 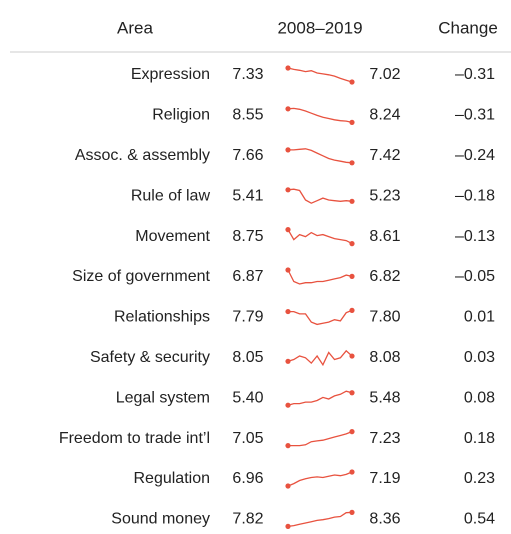 What do you see at coordinates (247, 397) in the screenshot?
I see `start-value: 5.40` at bounding box center [247, 397].